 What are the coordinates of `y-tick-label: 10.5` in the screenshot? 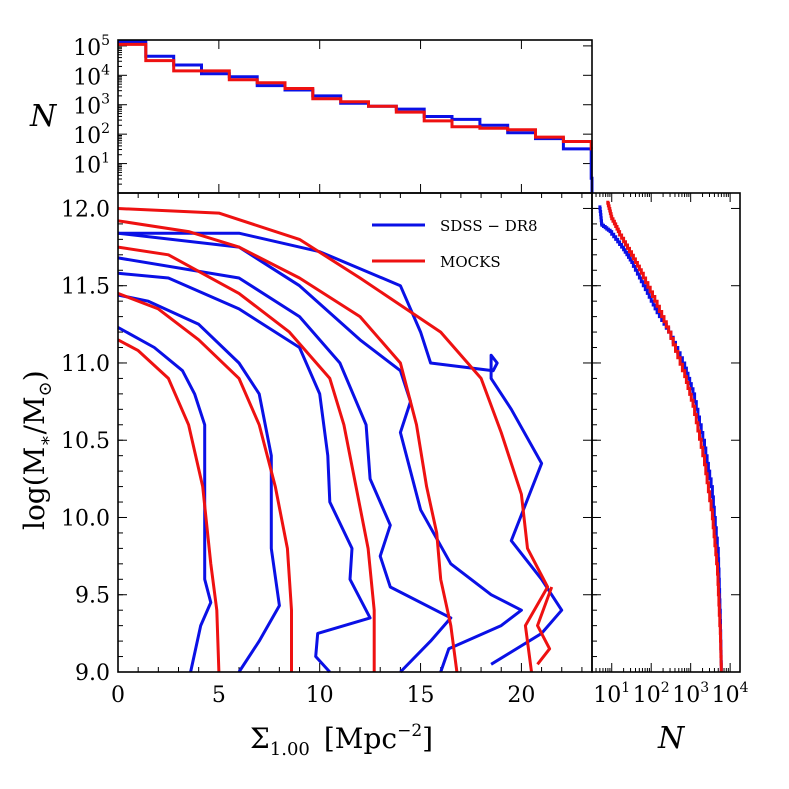 It's located at (85, 441).